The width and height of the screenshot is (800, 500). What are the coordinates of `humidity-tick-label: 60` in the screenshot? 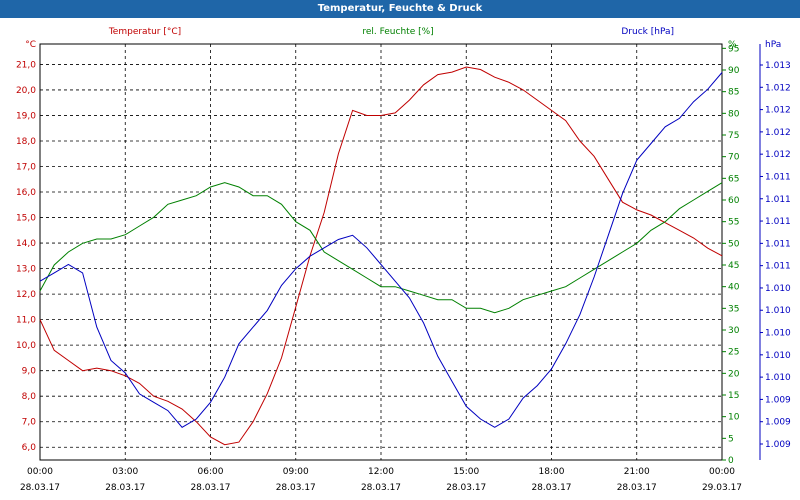 It's located at (734, 201).